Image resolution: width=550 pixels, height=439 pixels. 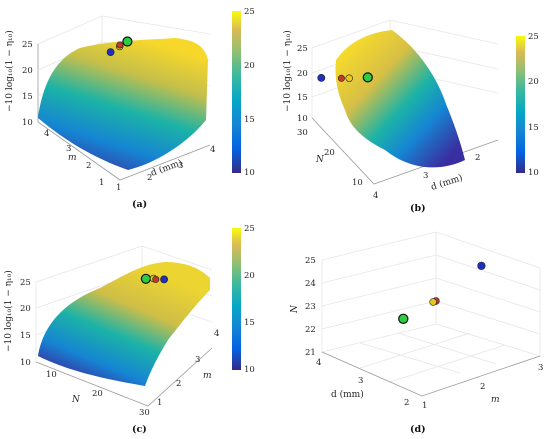 I want to click on c-cbar-10: 10, so click(x=249, y=370).